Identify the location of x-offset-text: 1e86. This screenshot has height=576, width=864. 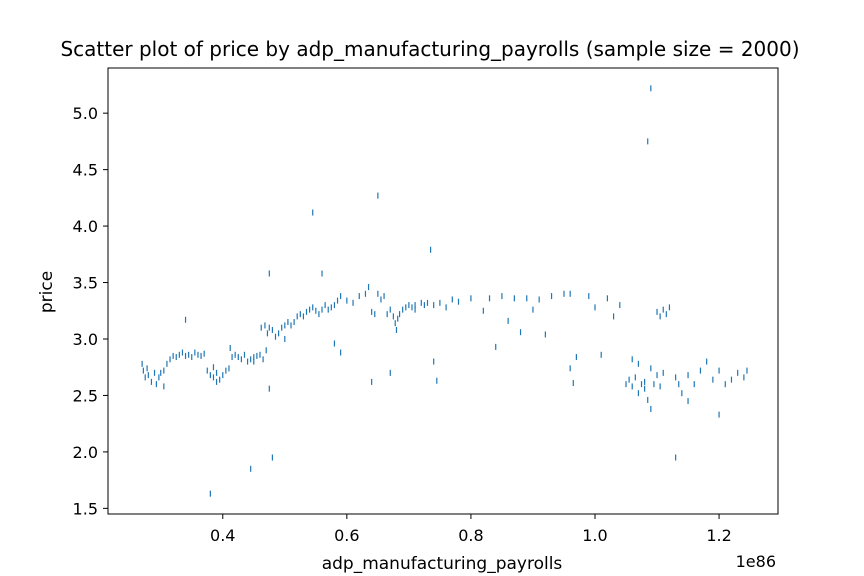
(756, 561).